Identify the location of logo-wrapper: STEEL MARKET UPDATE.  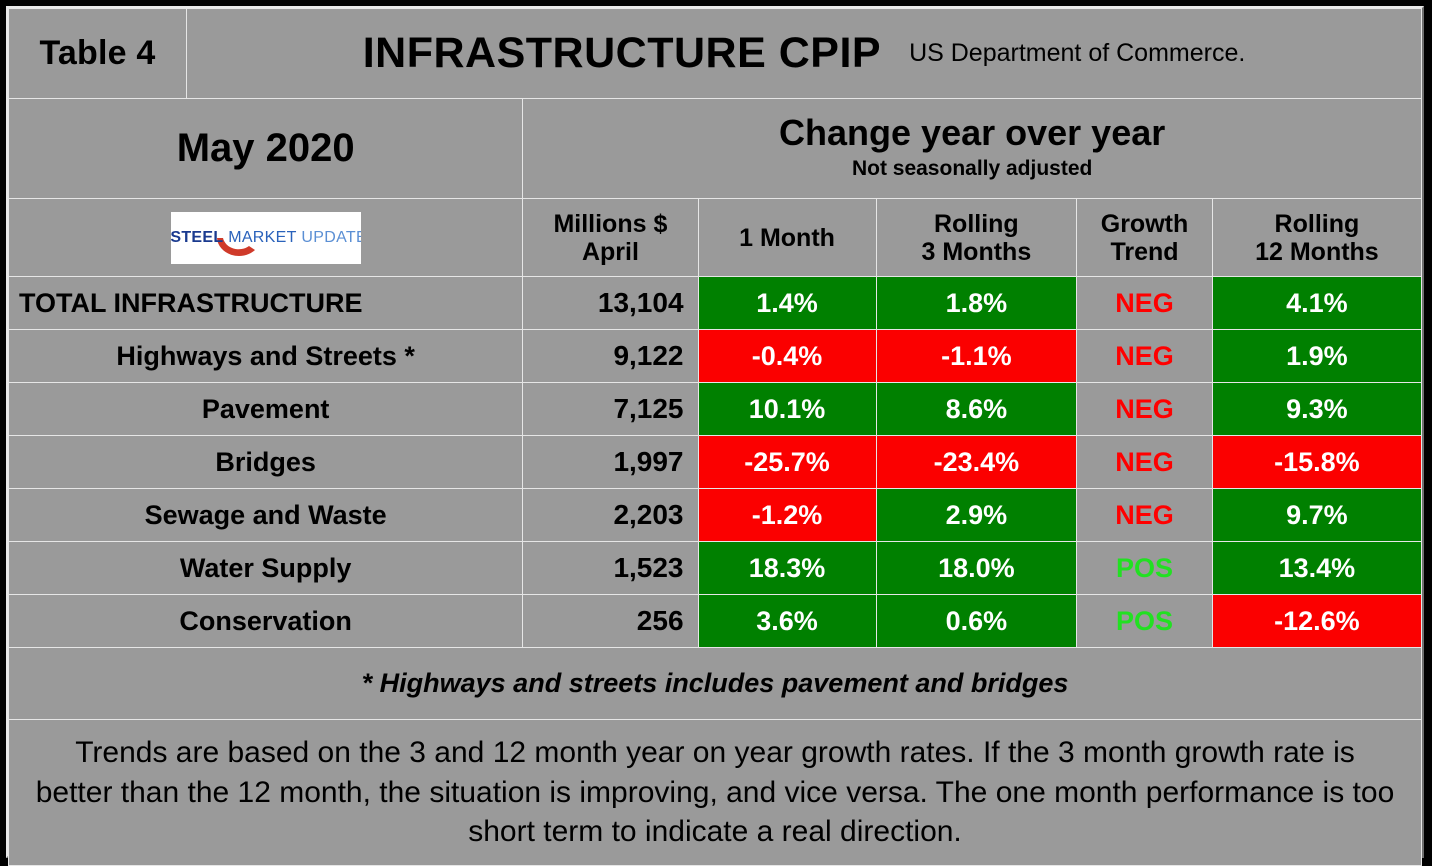
(265, 237).